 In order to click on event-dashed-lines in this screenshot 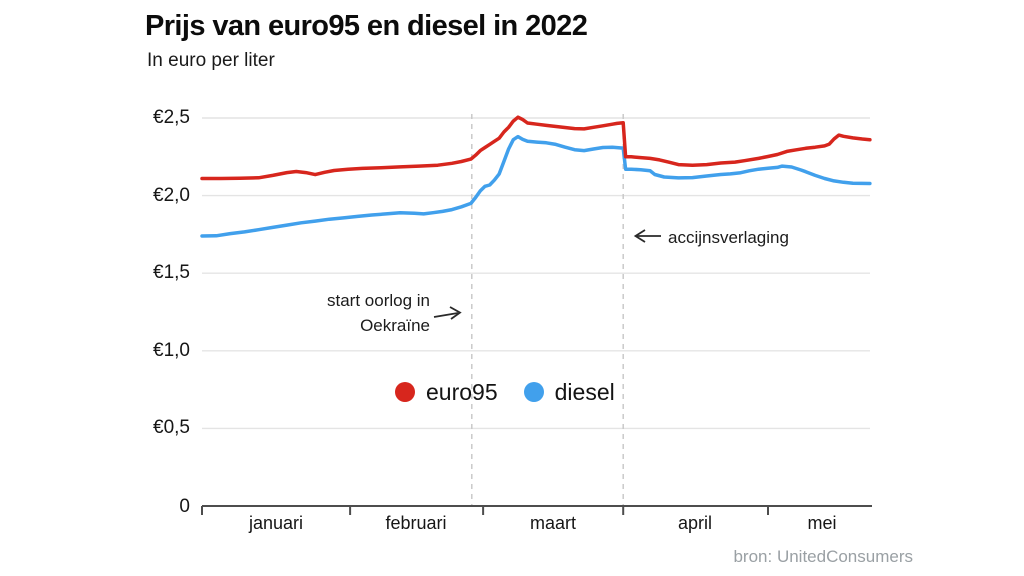, I will do `click(547, 310)`.